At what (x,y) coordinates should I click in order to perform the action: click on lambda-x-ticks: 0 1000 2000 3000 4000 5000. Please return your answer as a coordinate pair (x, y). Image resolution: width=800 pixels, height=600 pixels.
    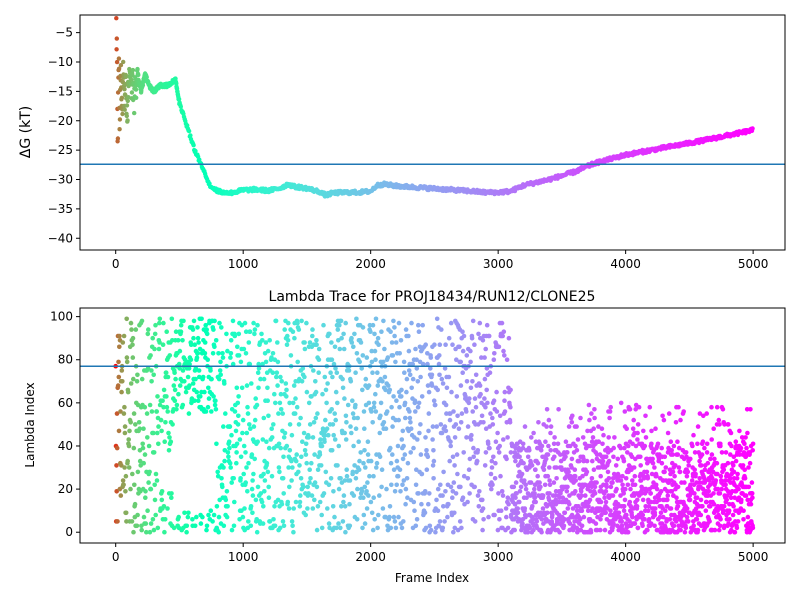
    Looking at the image, I should click on (440, 553).